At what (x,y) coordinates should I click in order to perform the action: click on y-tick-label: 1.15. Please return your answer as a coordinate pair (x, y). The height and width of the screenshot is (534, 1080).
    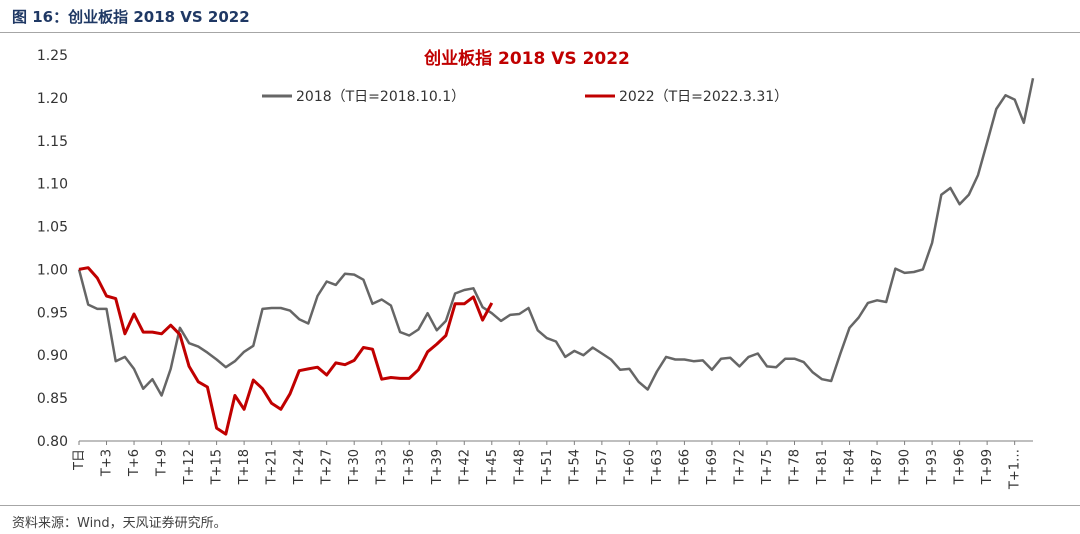
    Looking at the image, I should click on (52, 142).